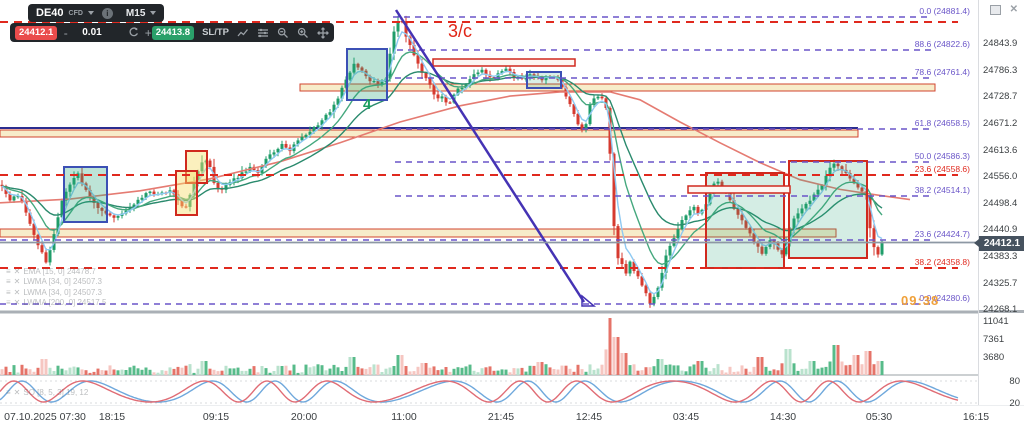  Describe the element at coordinates (1000, 96) in the screenshot. I see `price-tick: 24728.7` at that location.